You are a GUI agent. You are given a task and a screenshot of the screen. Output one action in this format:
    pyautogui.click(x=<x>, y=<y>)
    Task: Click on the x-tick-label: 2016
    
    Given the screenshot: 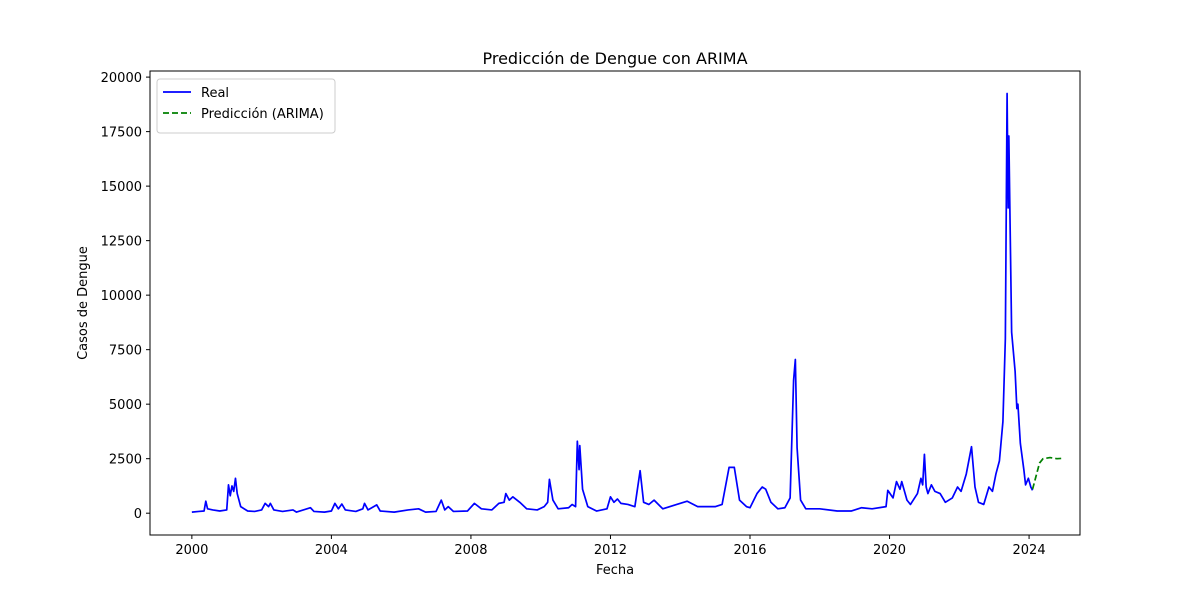 What is the action you would take?
    pyautogui.click(x=749, y=550)
    